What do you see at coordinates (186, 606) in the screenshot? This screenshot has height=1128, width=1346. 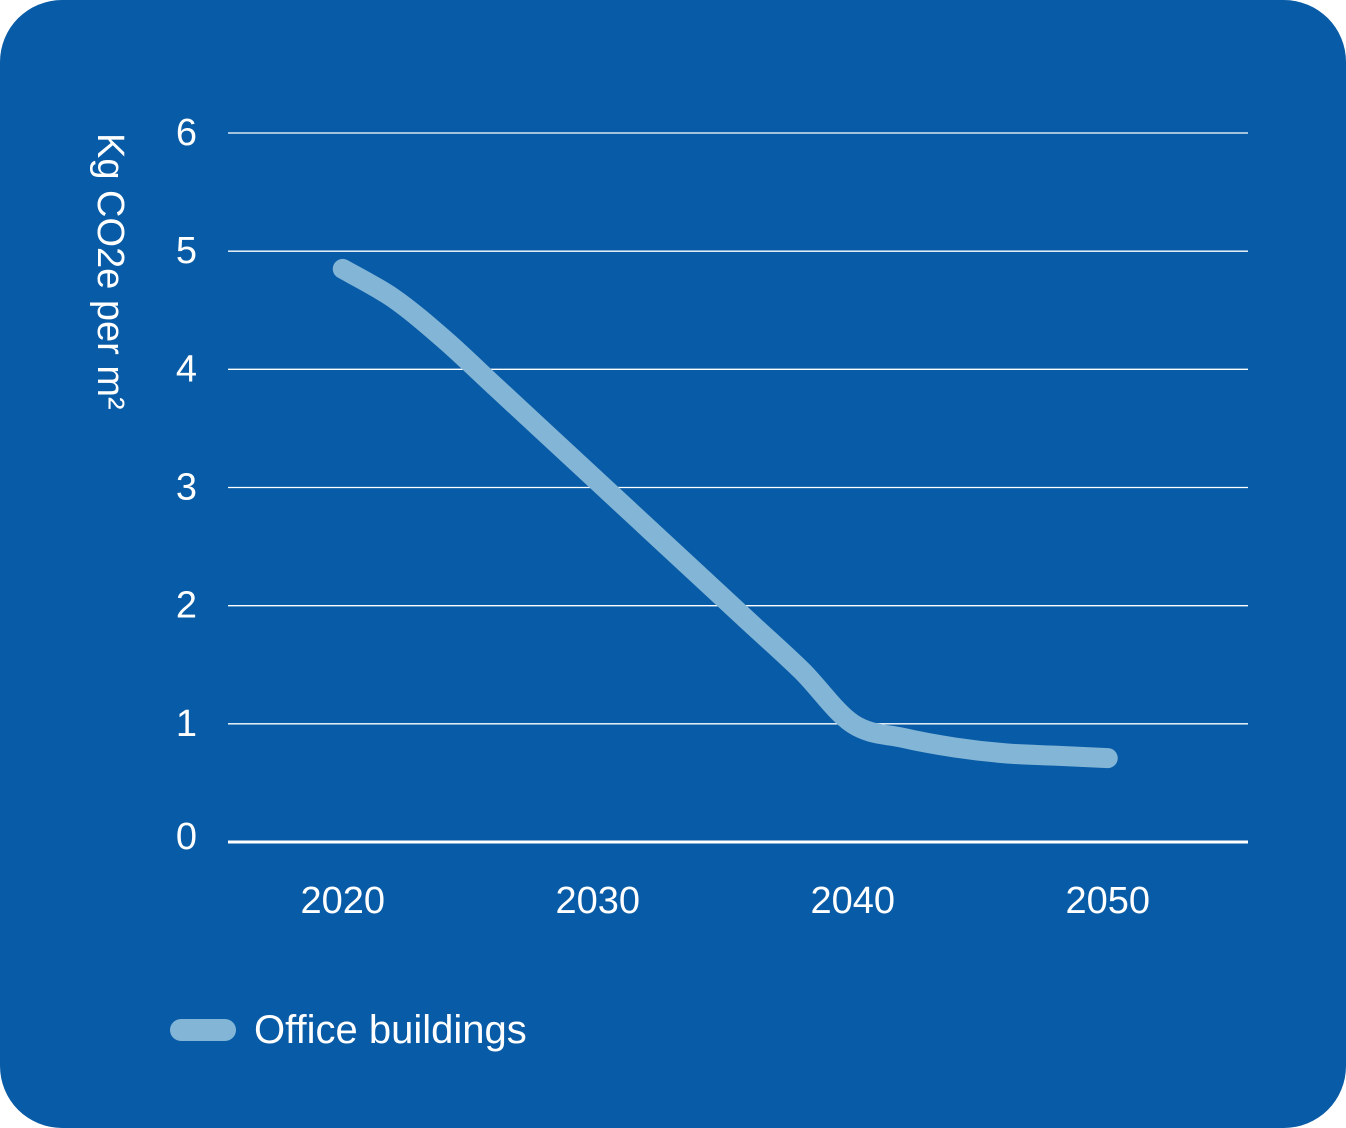 I see `y-tick-label-2: 2` at bounding box center [186, 606].